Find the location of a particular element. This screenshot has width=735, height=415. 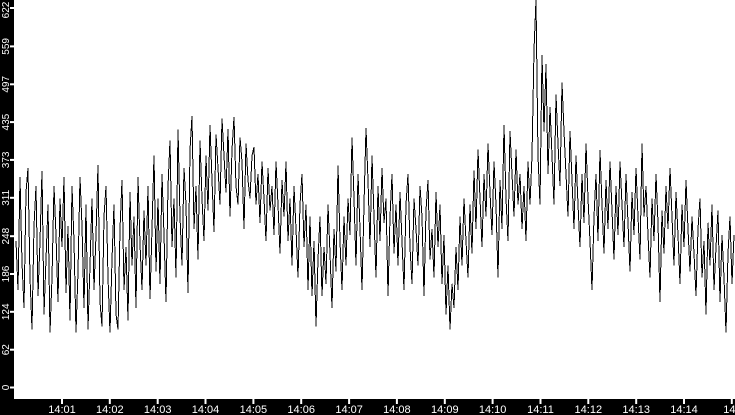

y-tick-label: 62 is located at coordinates (6, 350).